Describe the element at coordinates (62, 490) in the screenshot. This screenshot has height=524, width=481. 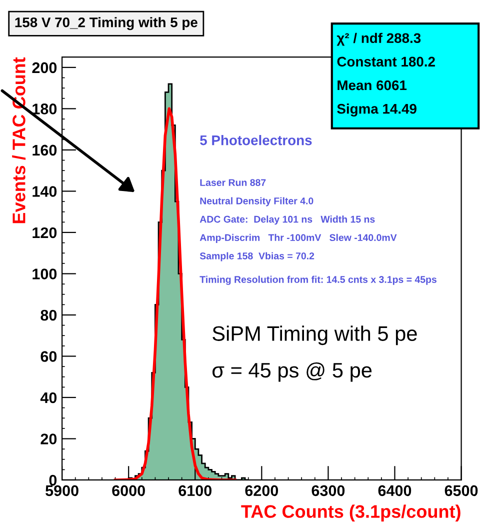
I see `x-tick-label: 5900` at that location.